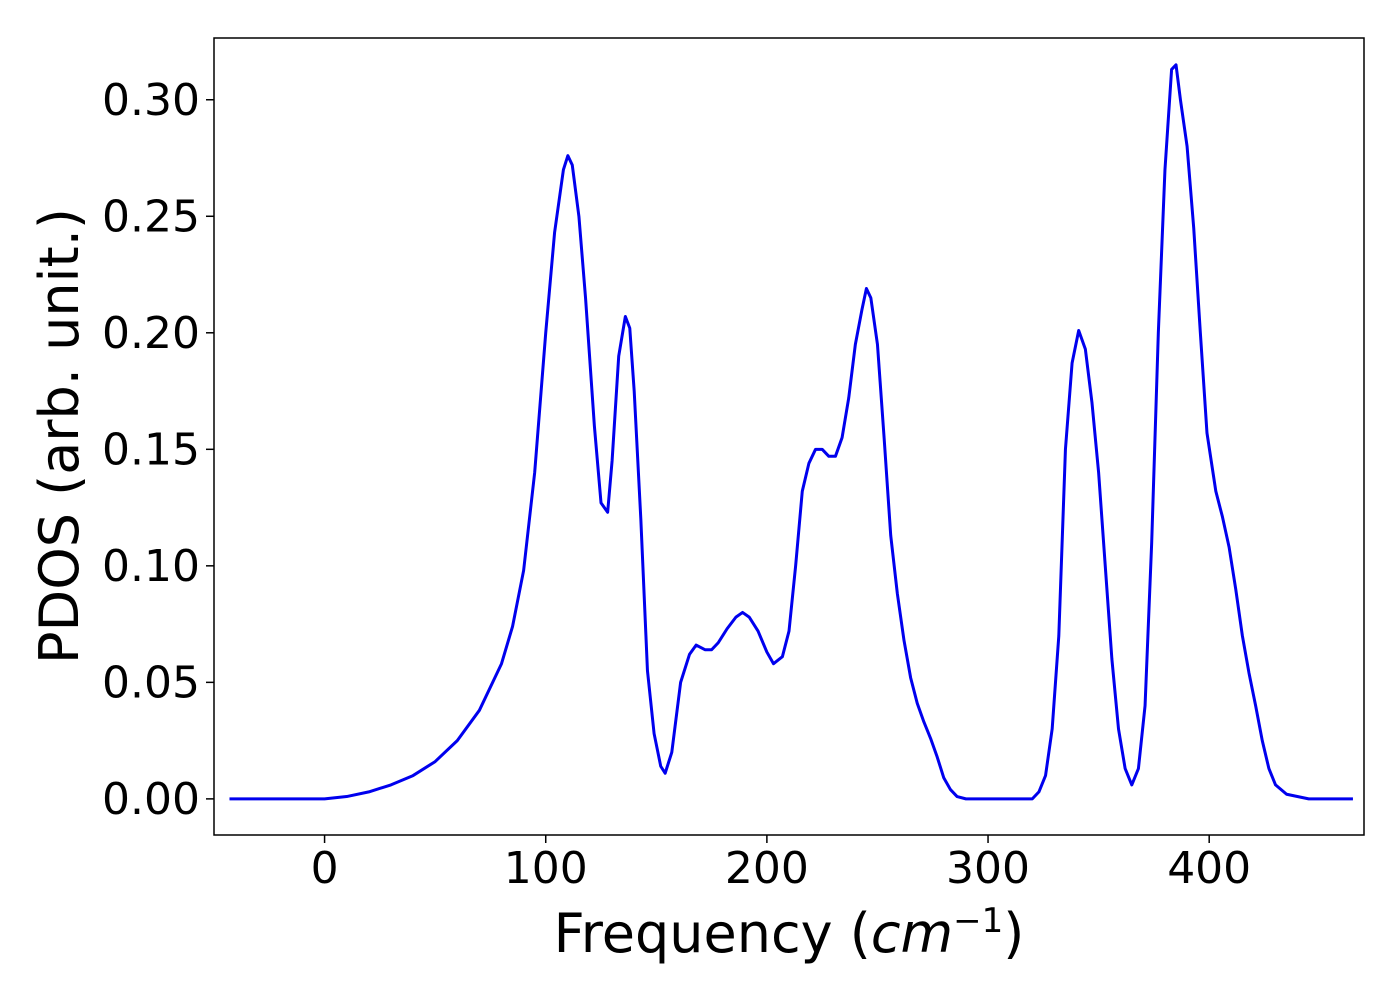  What do you see at coordinates (151, 799) in the screenshot?
I see `y-tick-label: 0.00` at bounding box center [151, 799].